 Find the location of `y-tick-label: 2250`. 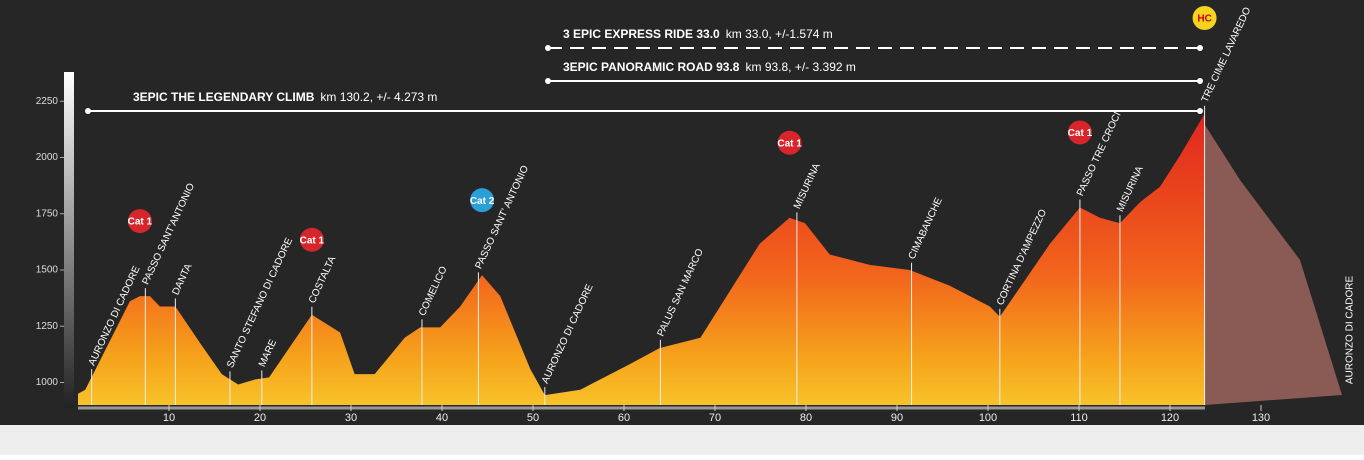

y-tick-label: 2250 is located at coordinates (47, 101).